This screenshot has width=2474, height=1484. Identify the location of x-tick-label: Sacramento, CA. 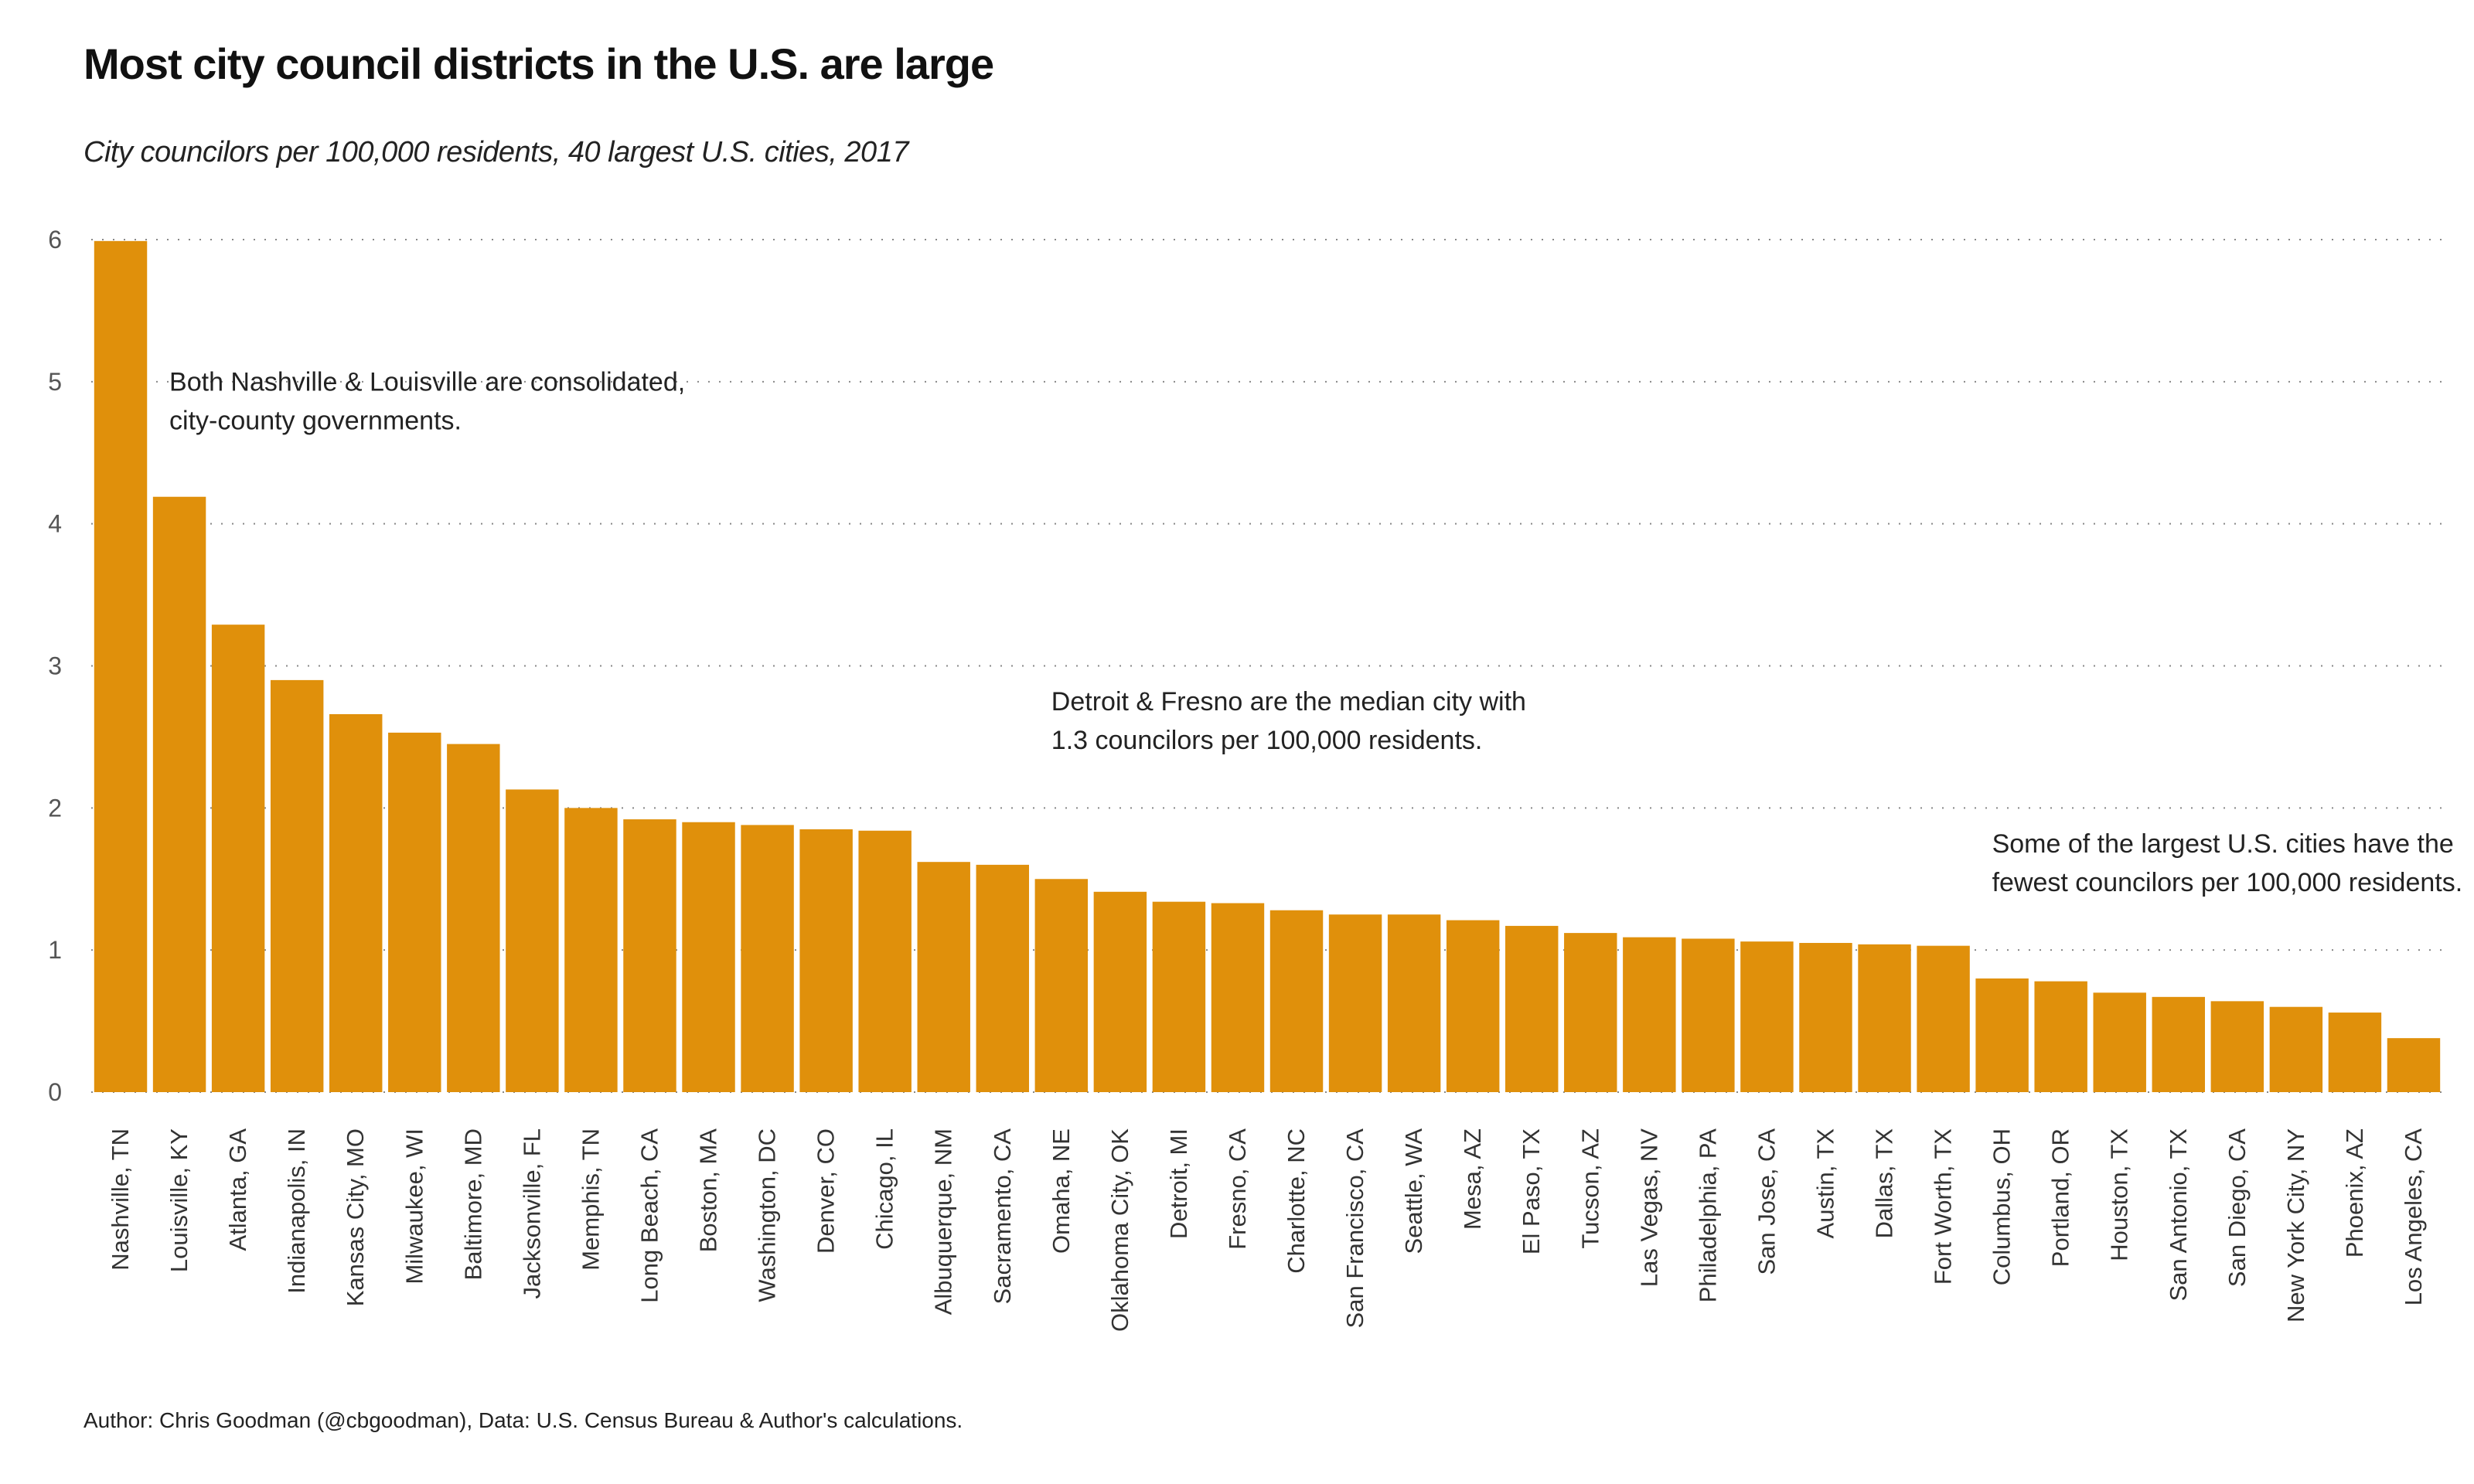
(1002, 1216).